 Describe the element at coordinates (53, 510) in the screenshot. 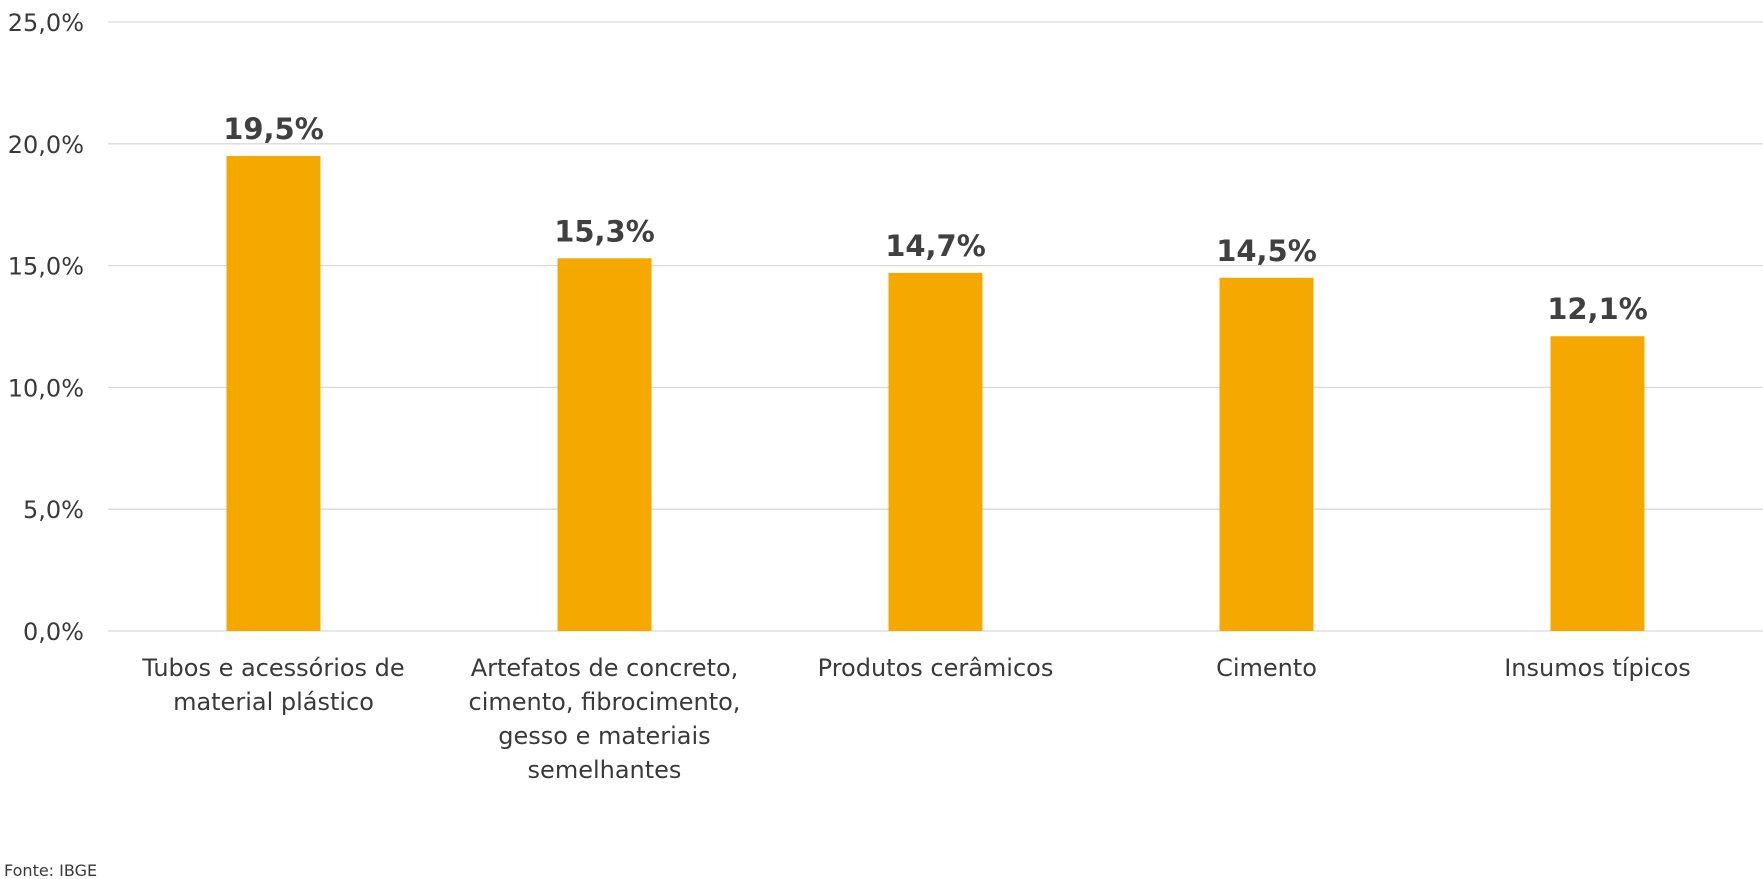

I see `y-tick-label: 5,0%` at that location.